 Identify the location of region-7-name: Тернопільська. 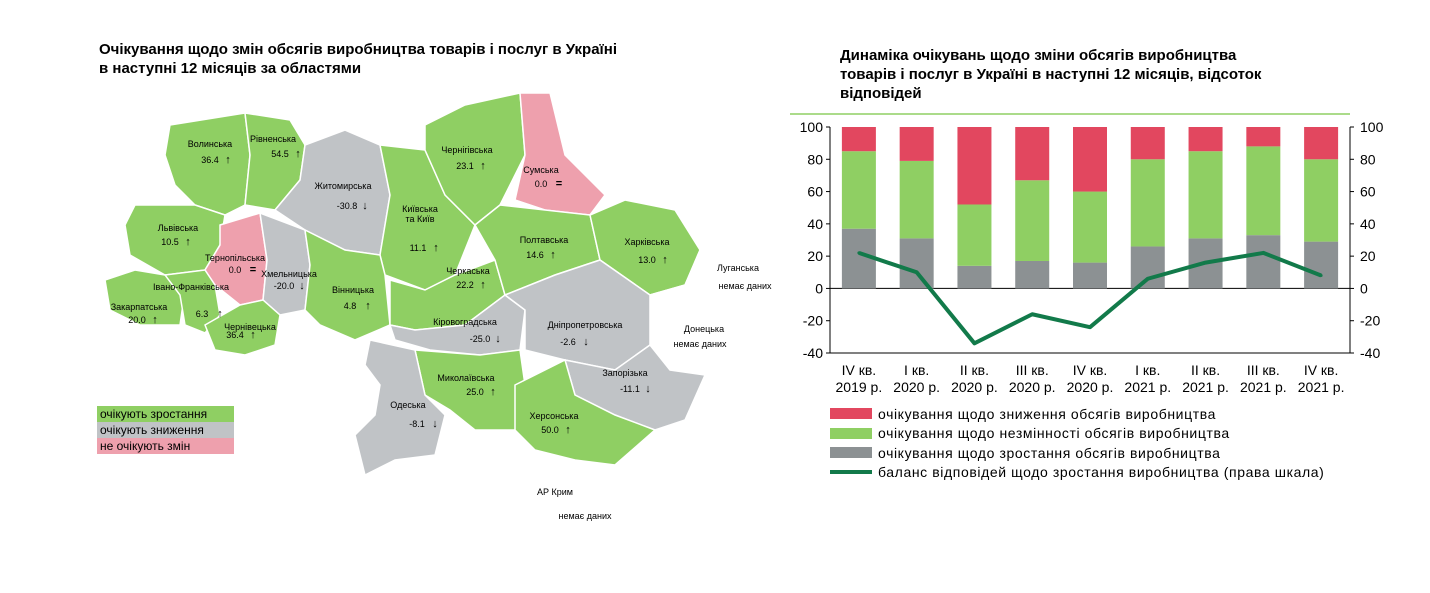
(235, 258).